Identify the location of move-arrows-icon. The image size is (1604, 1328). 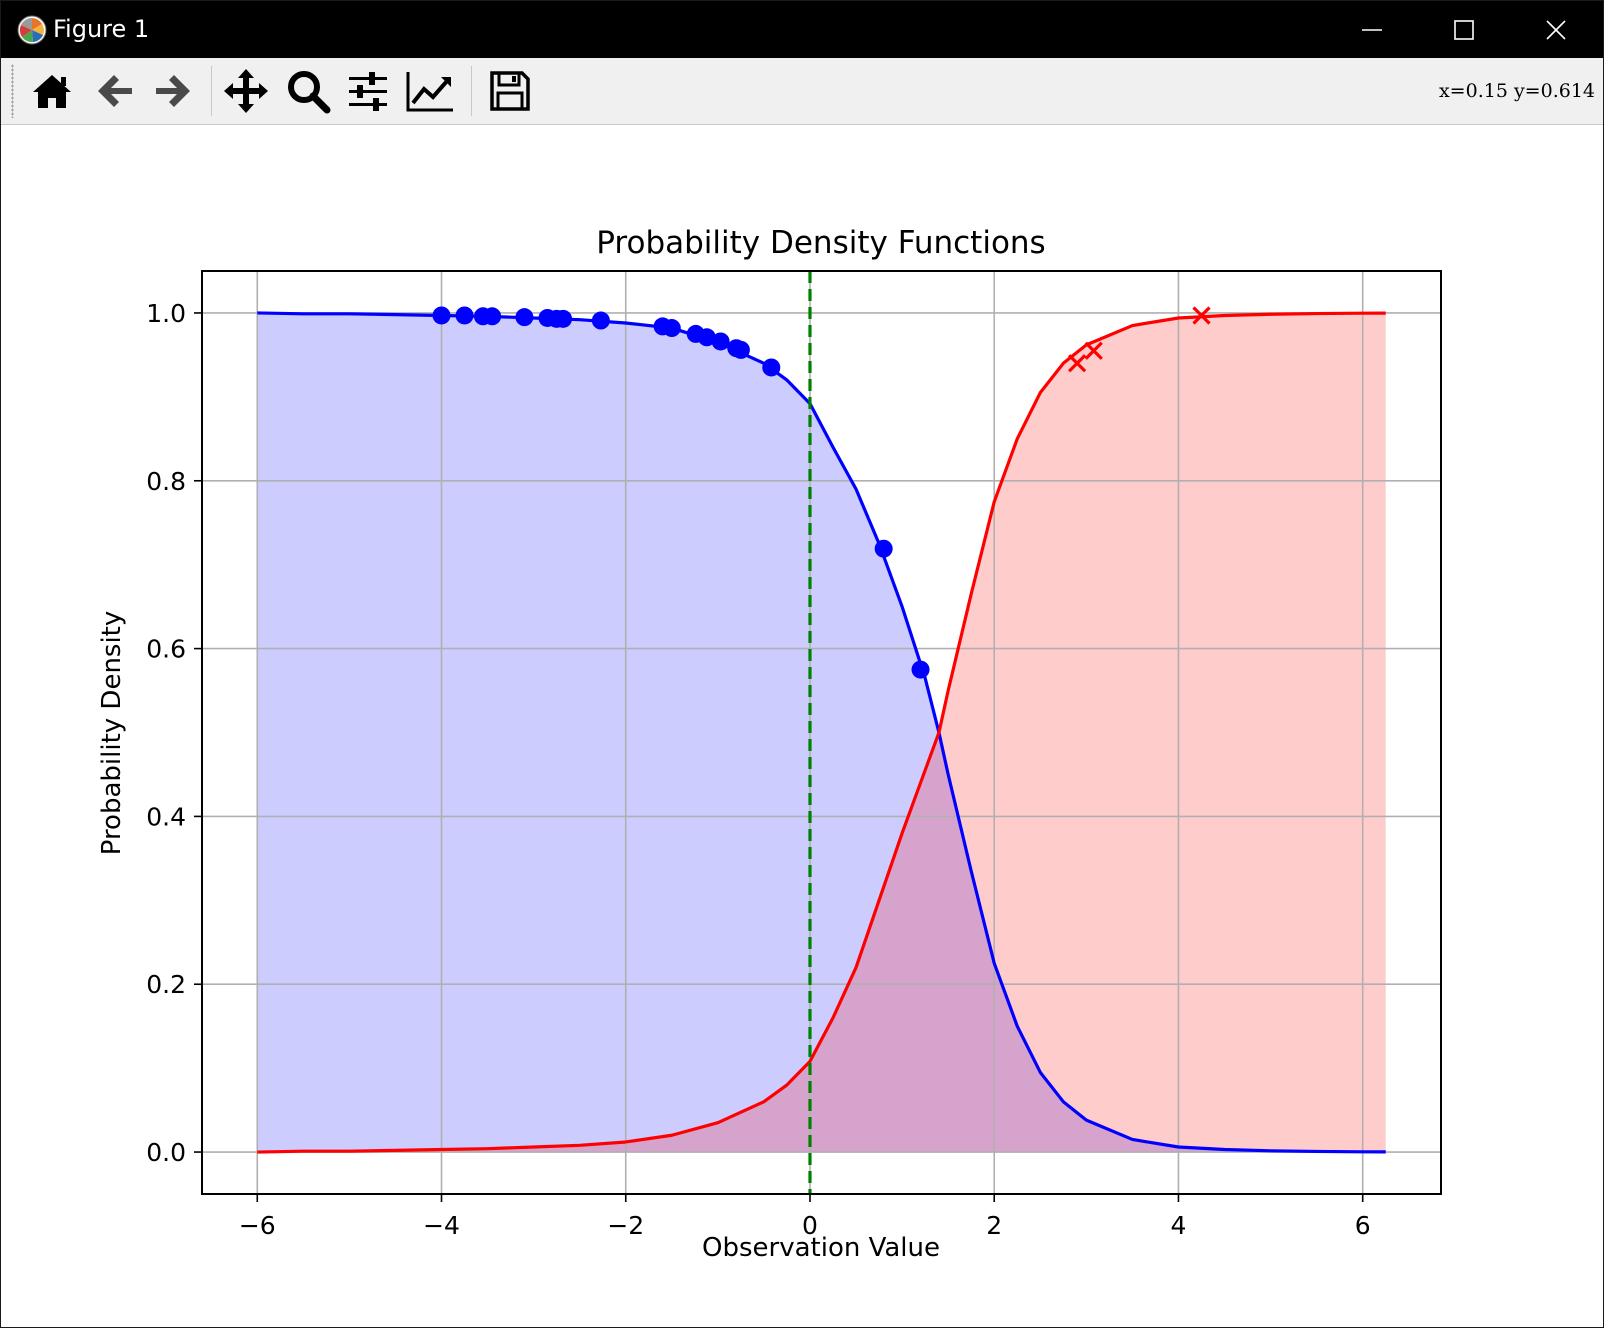
(246, 91).